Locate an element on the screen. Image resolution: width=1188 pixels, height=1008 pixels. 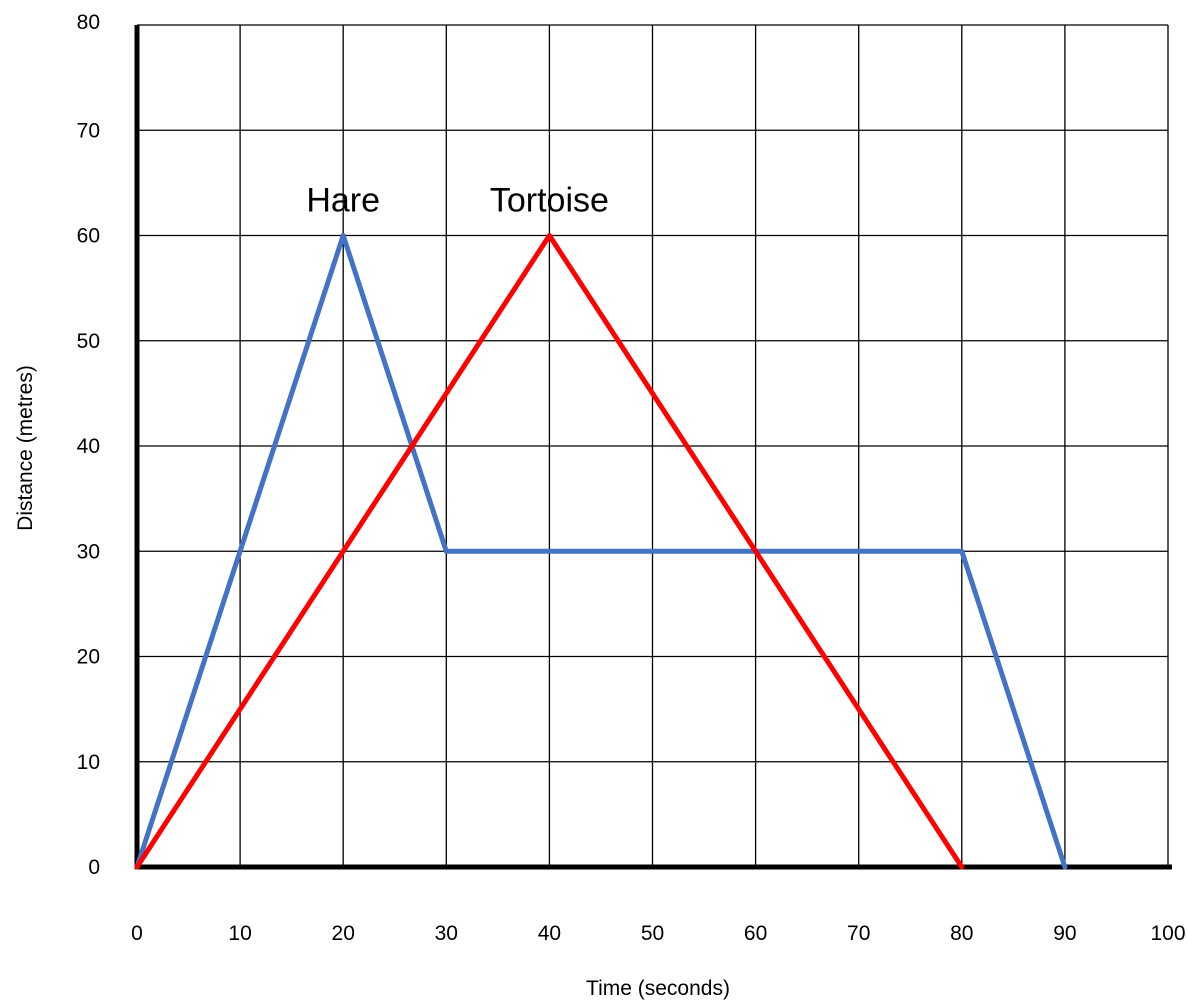
y-tick-label: 40 is located at coordinates (88, 446).